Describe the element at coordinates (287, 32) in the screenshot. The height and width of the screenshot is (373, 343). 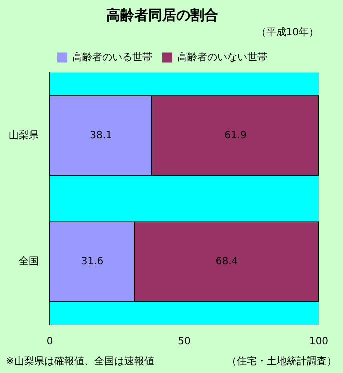
I see `chart-subtitle: （平成10年）` at that location.